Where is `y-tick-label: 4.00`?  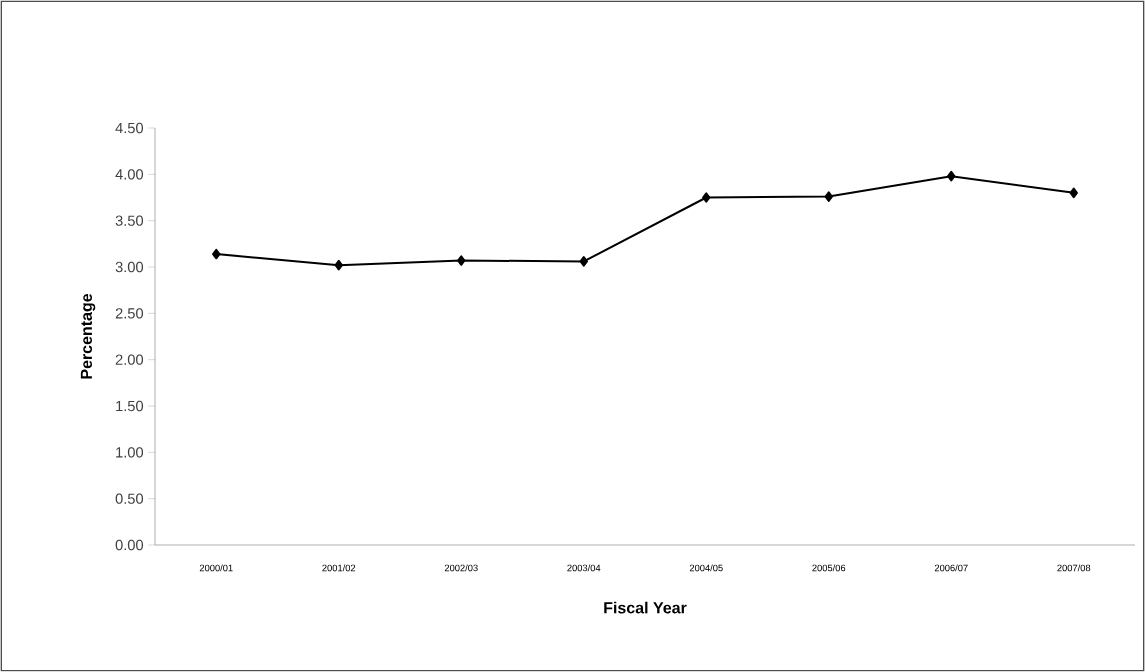 y-tick-label: 4.00 is located at coordinates (129, 174).